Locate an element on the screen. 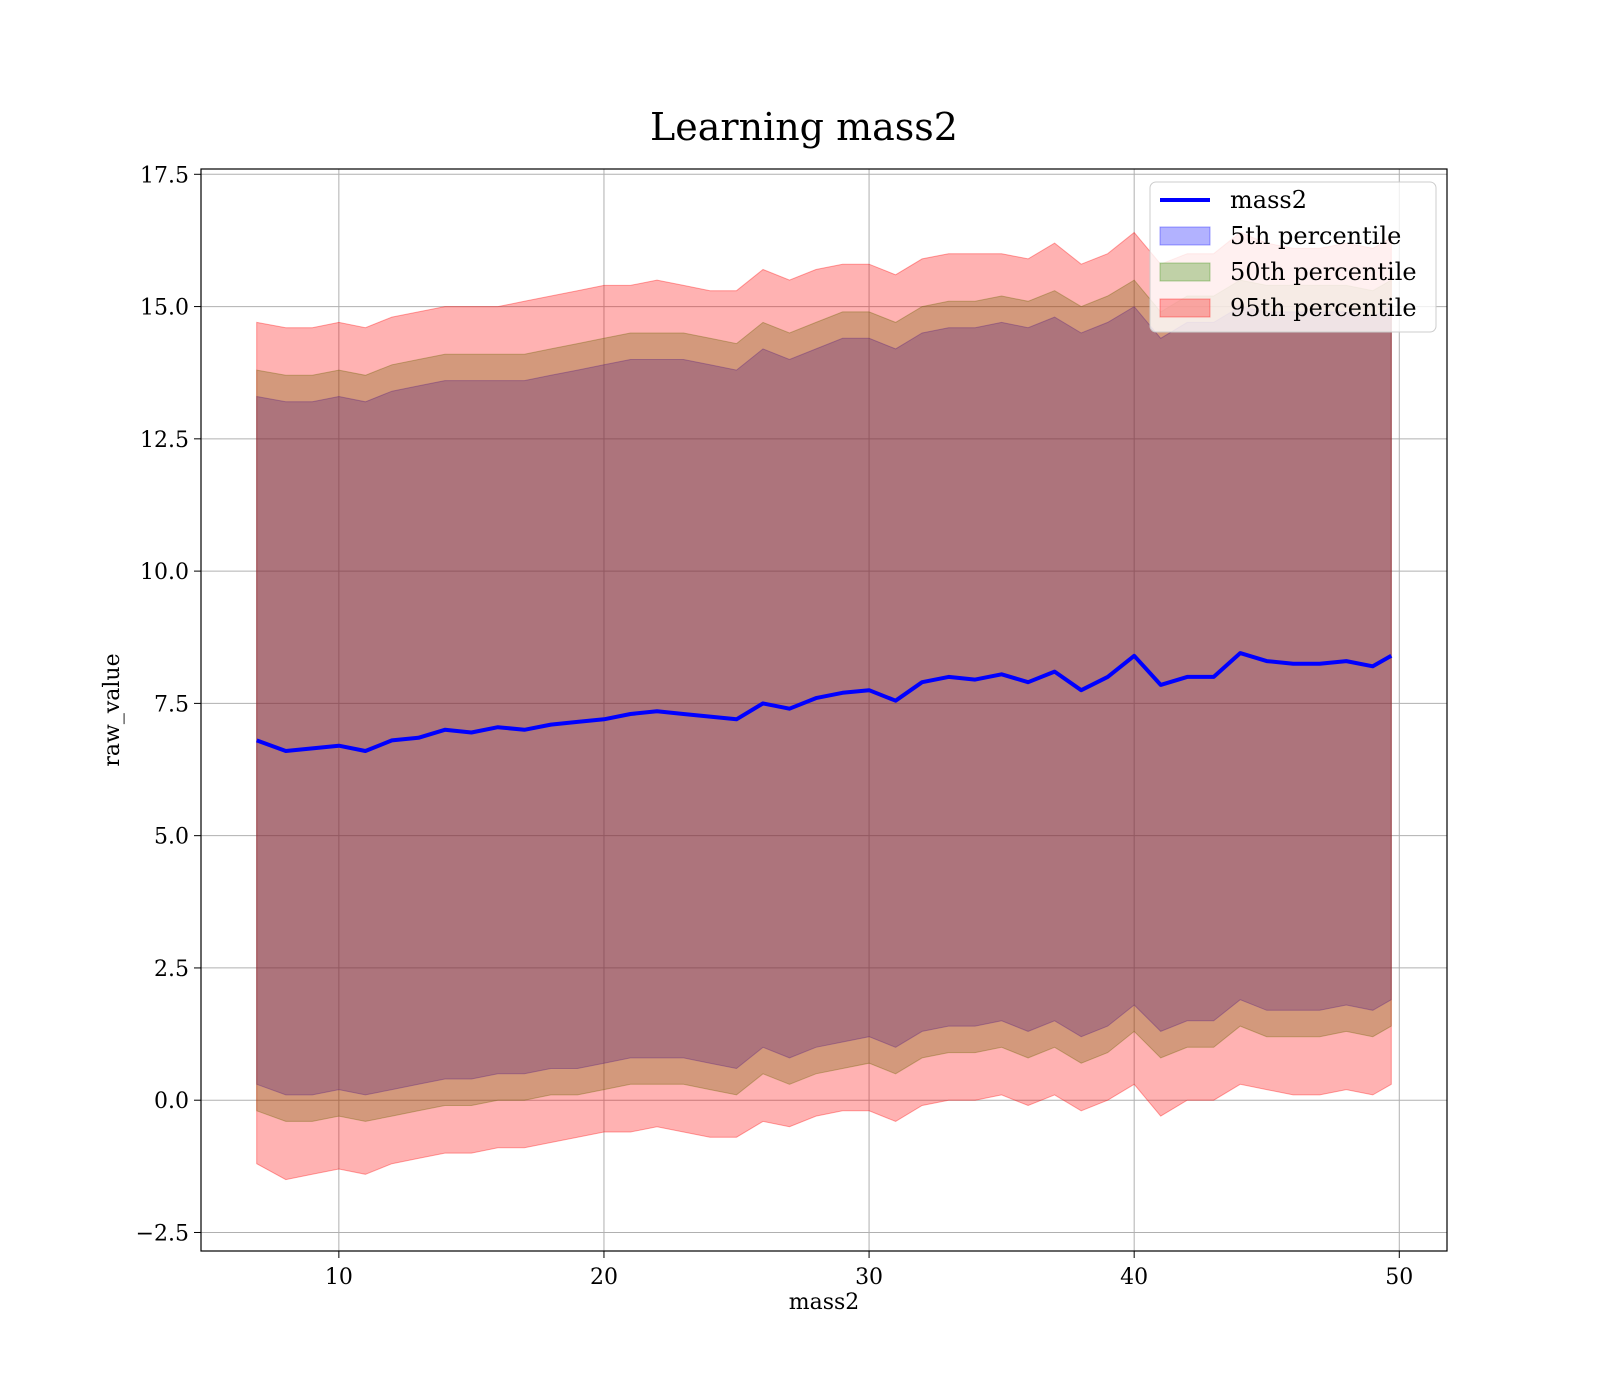 The width and height of the screenshot is (1600, 1400). x-axis-label: mass2 is located at coordinates (824, 1302).